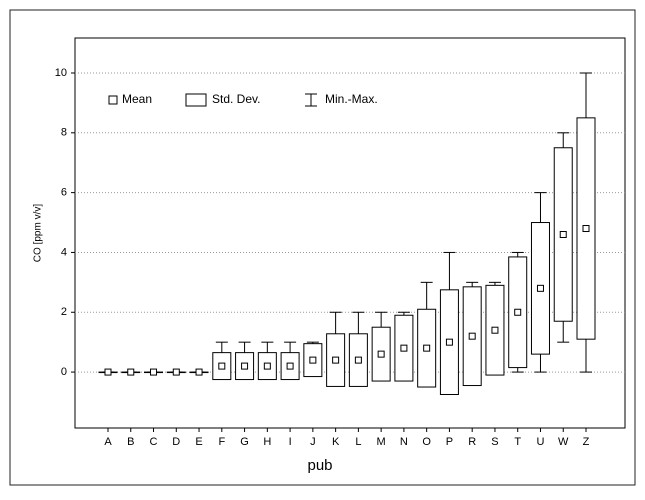 The height and width of the screenshot is (500, 645). I want to click on y-tick-label: 6, so click(64, 193).